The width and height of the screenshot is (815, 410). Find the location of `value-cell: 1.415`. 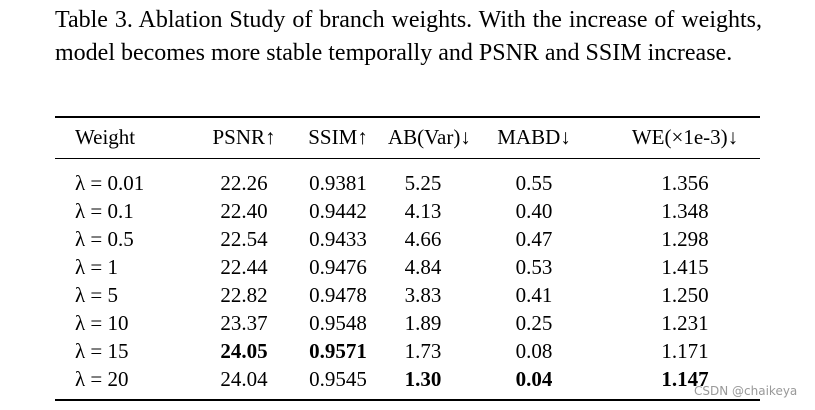

value-cell: 1.415 is located at coordinates (685, 266).